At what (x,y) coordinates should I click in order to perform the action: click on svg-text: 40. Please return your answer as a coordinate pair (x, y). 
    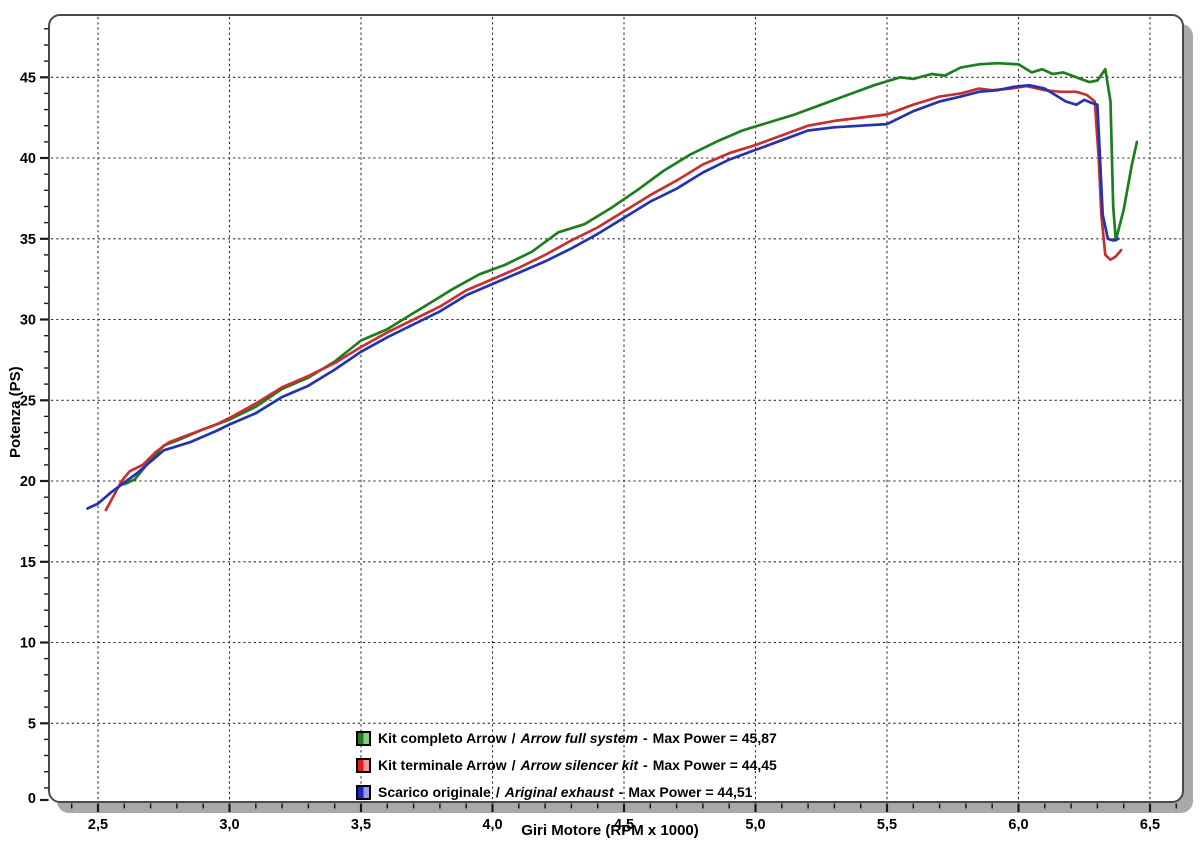
    Looking at the image, I should click on (28, 159).